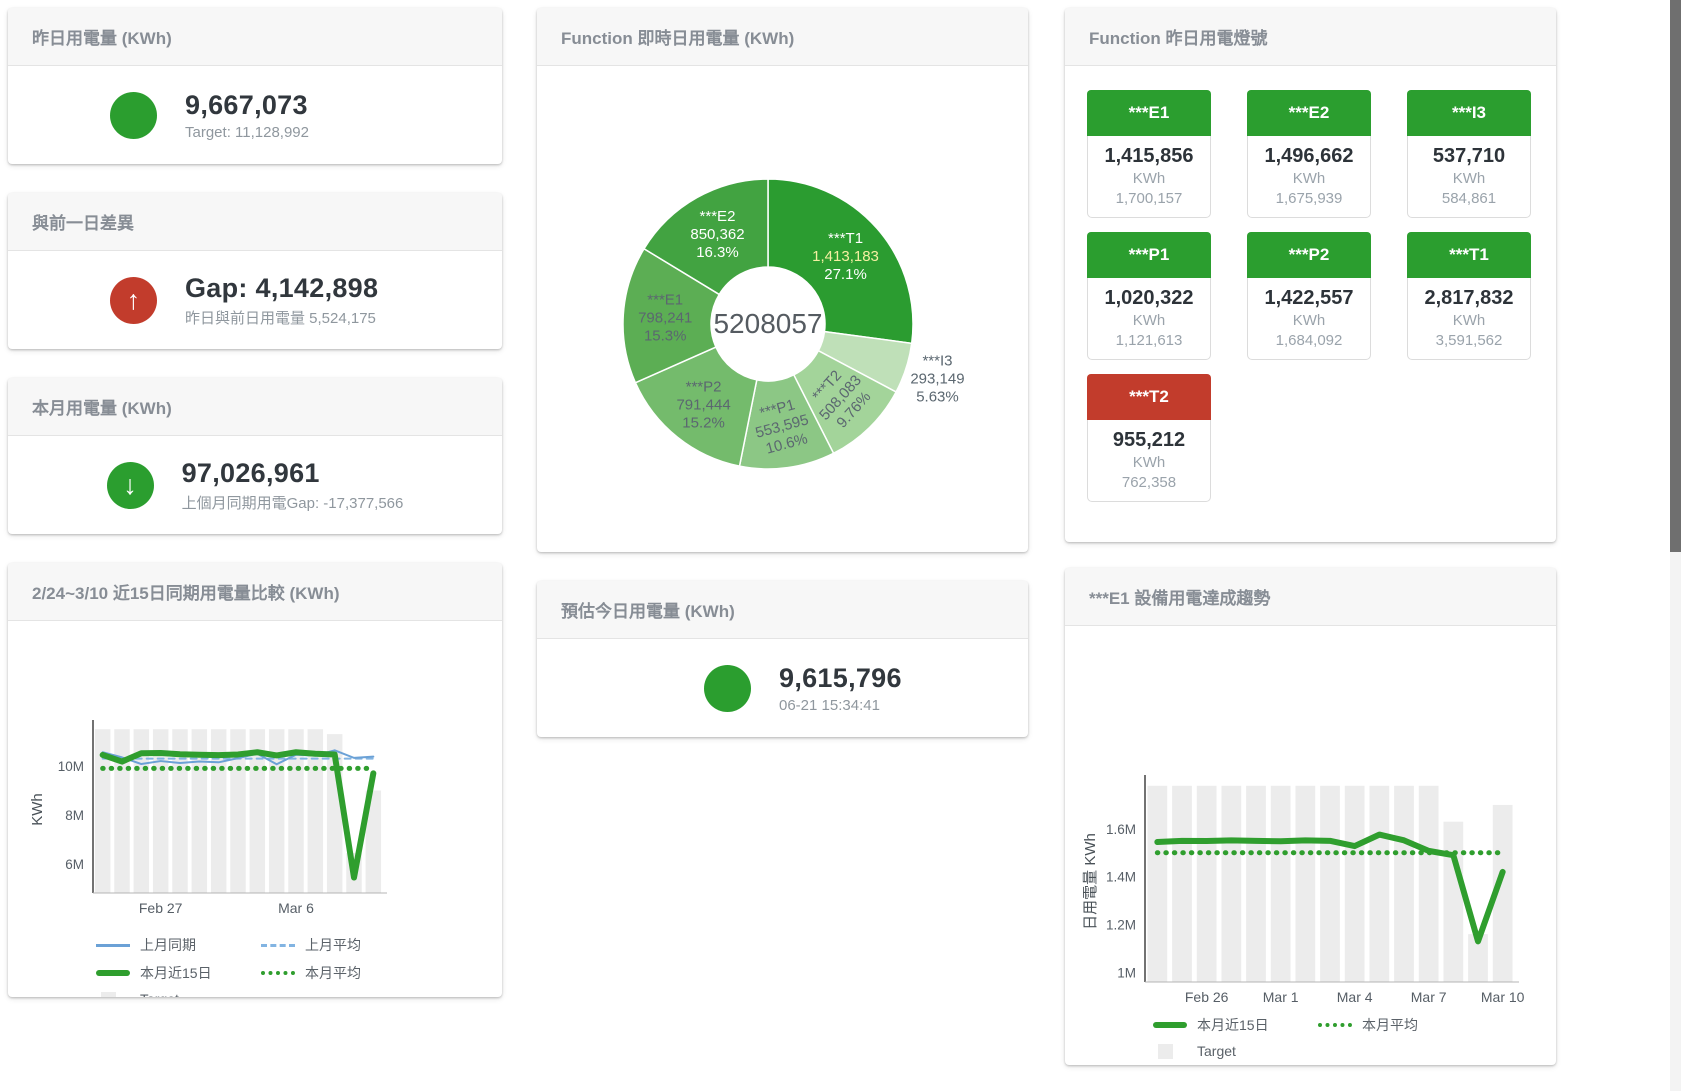 This screenshot has height=1091, width=1681. I want to click on legend-label: 本月近15日, so click(176, 973).